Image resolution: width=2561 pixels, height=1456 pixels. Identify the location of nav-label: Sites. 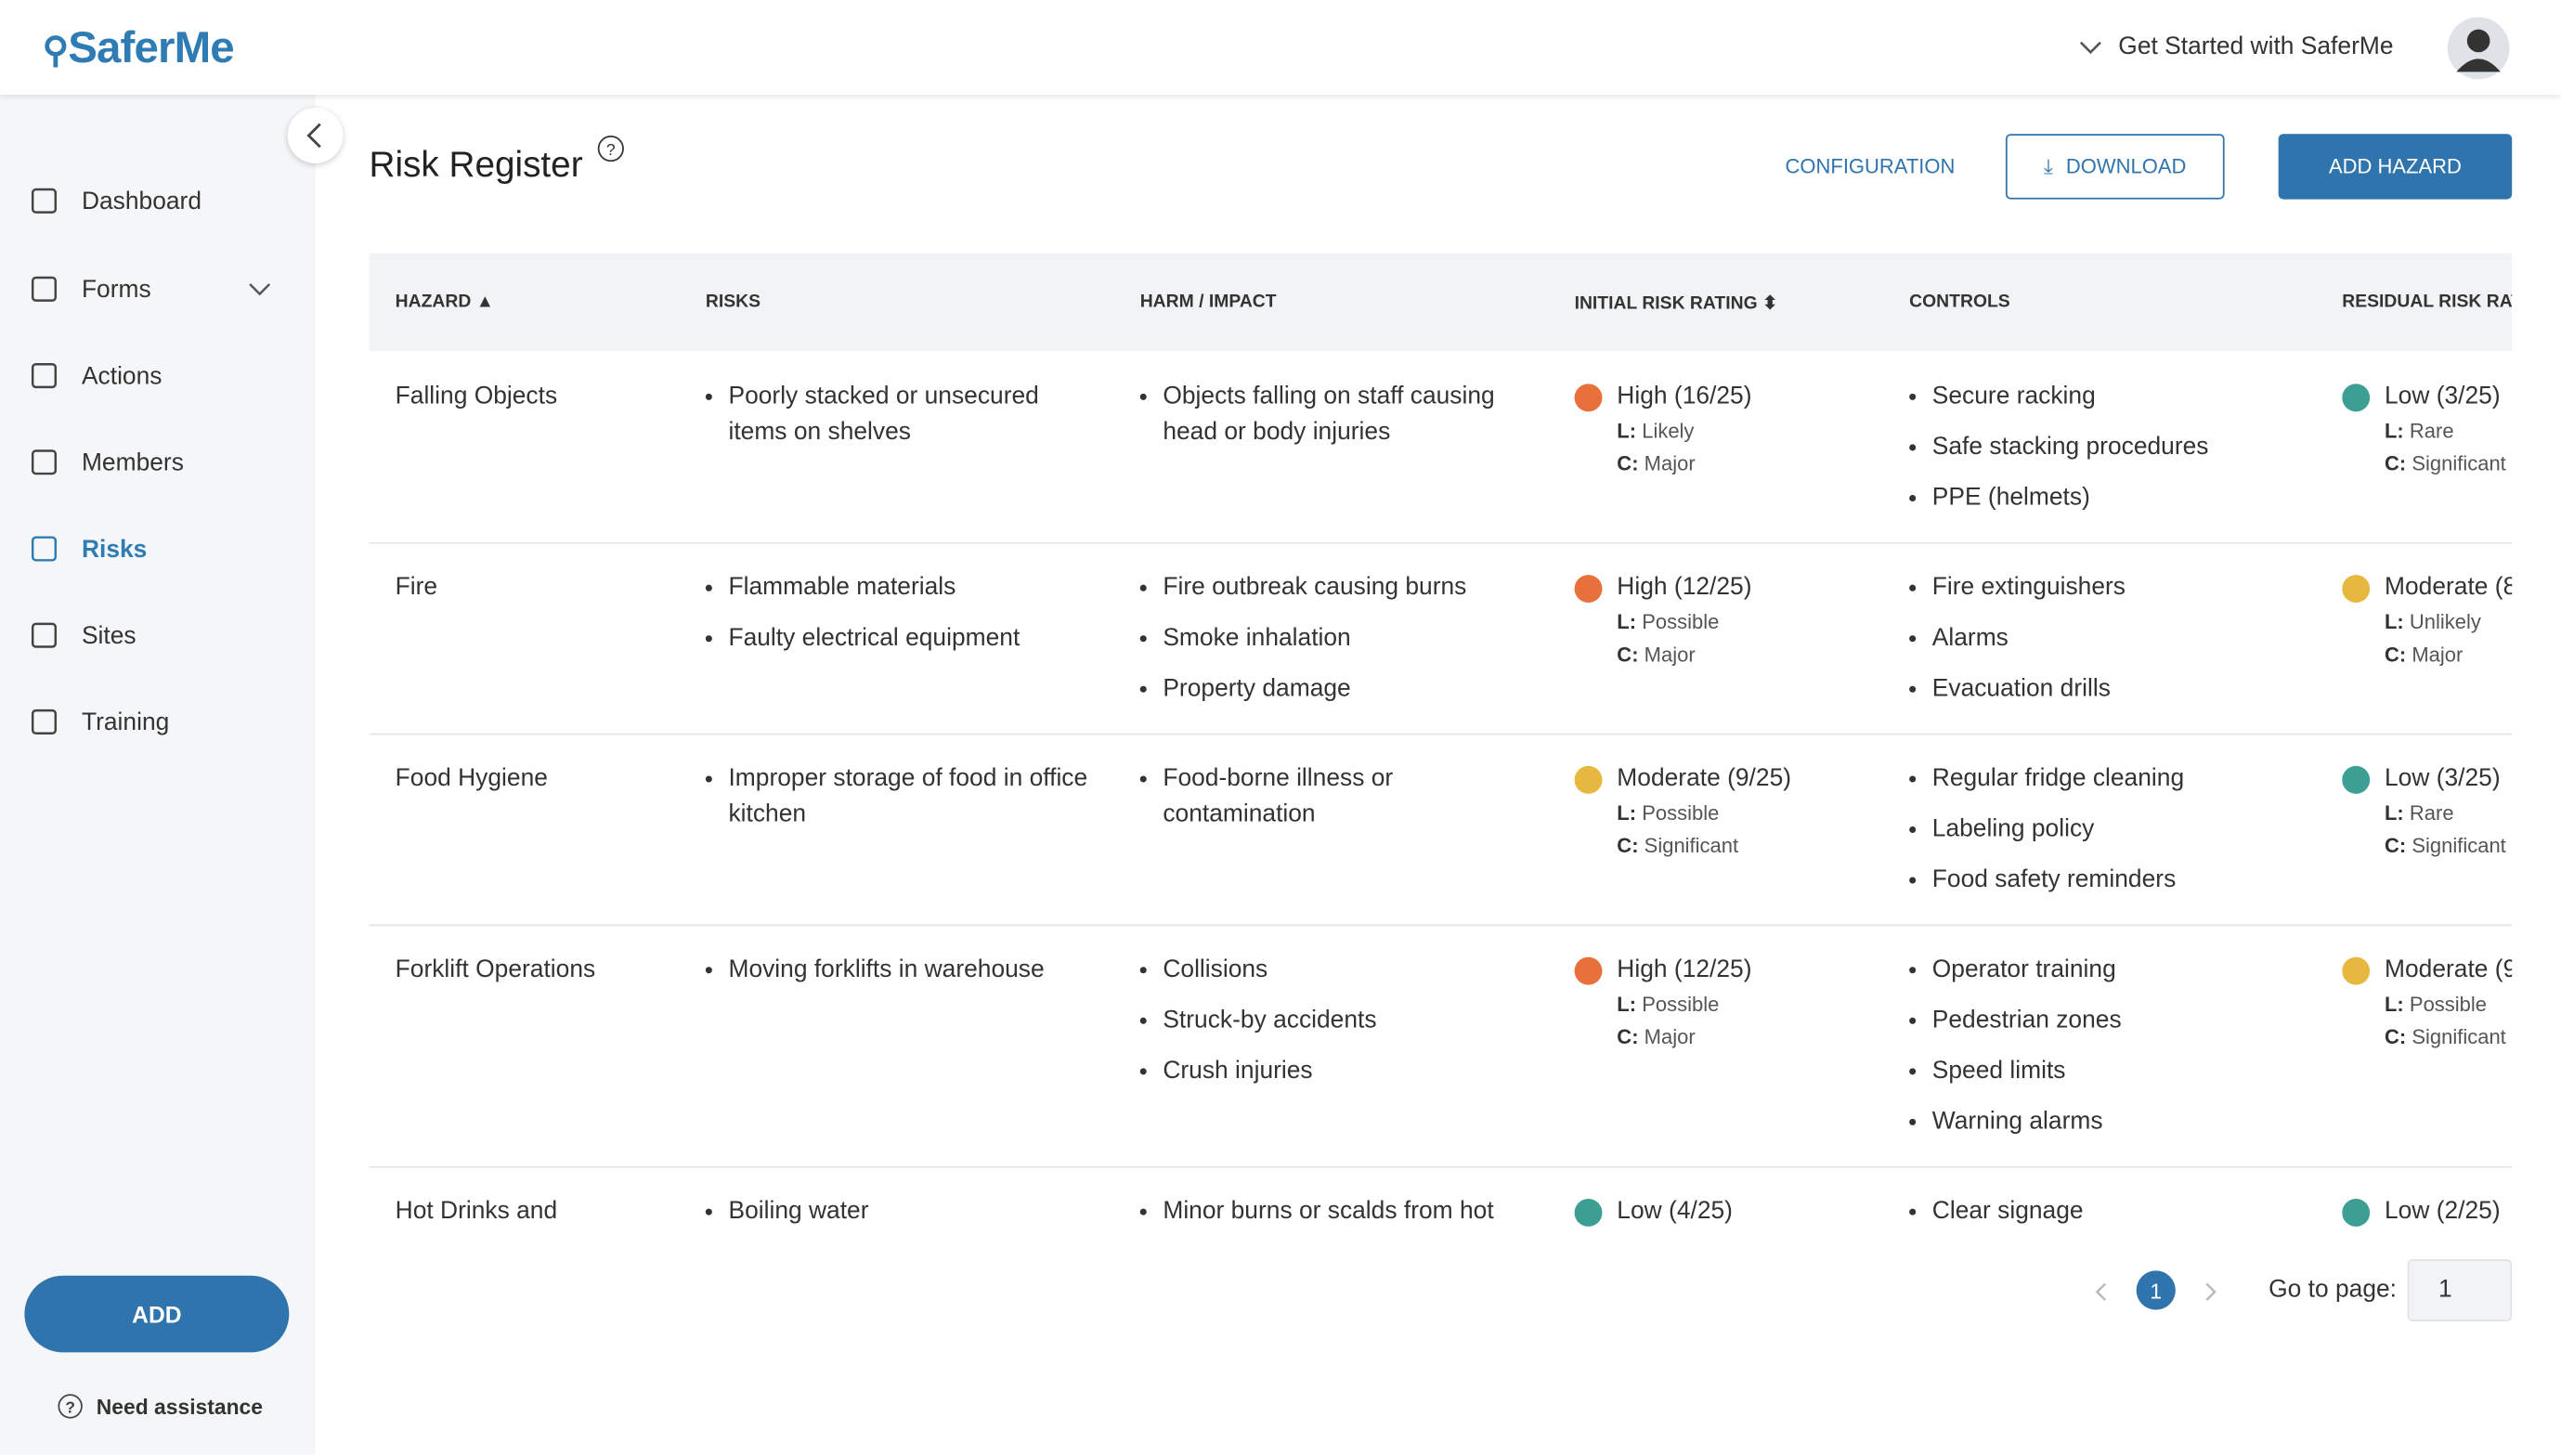
(108, 635).